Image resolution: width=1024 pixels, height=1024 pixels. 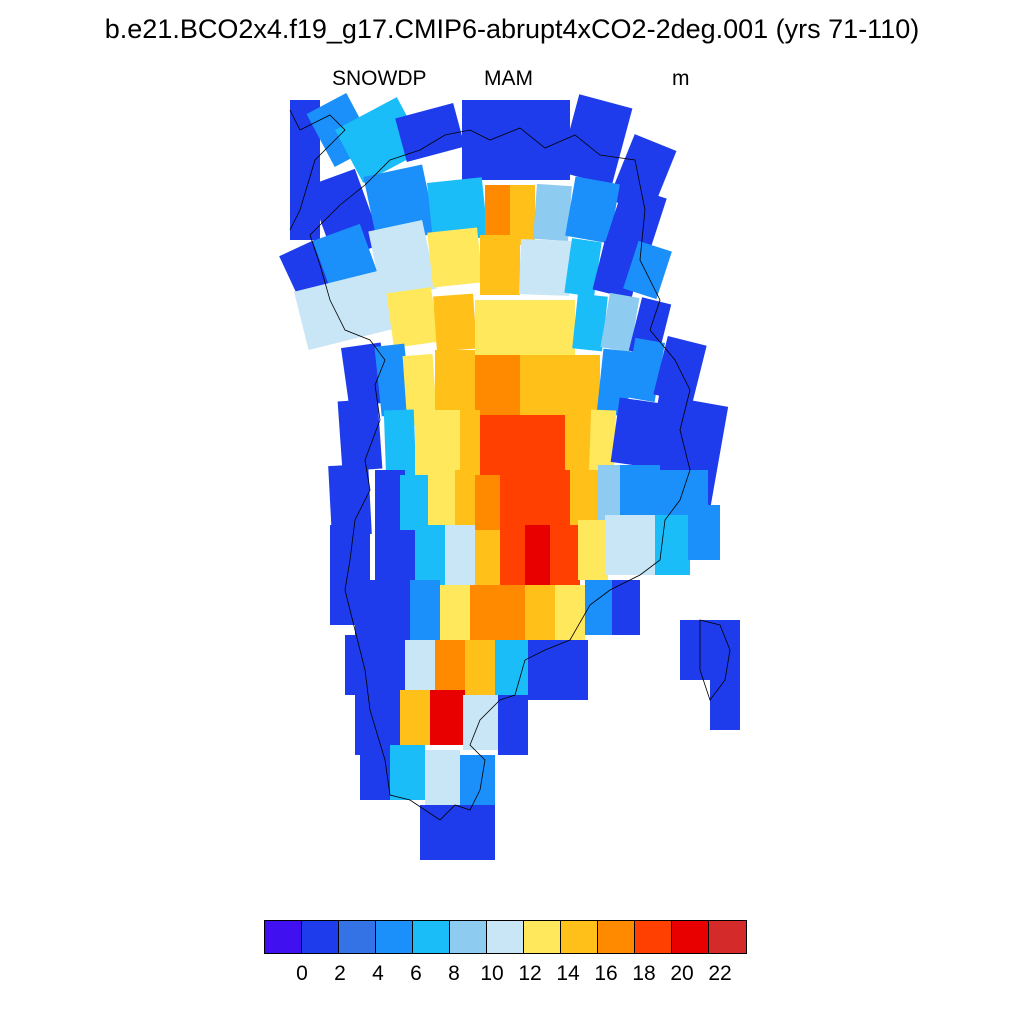 What do you see at coordinates (508, 78) in the screenshot?
I see `season-label: MAM` at bounding box center [508, 78].